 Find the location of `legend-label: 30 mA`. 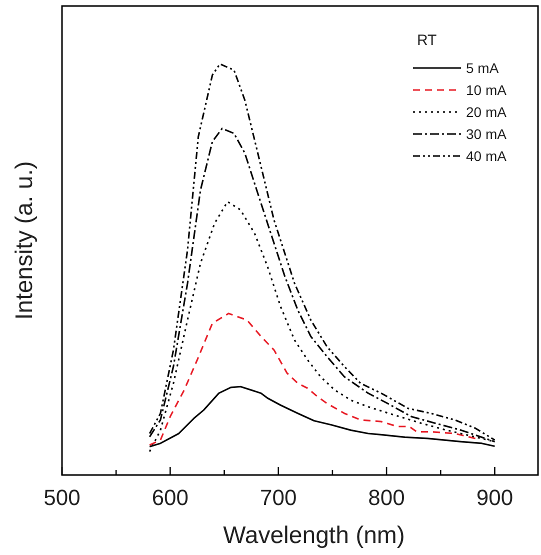

legend-label: 30 mA is located at coordinates (487, 134).